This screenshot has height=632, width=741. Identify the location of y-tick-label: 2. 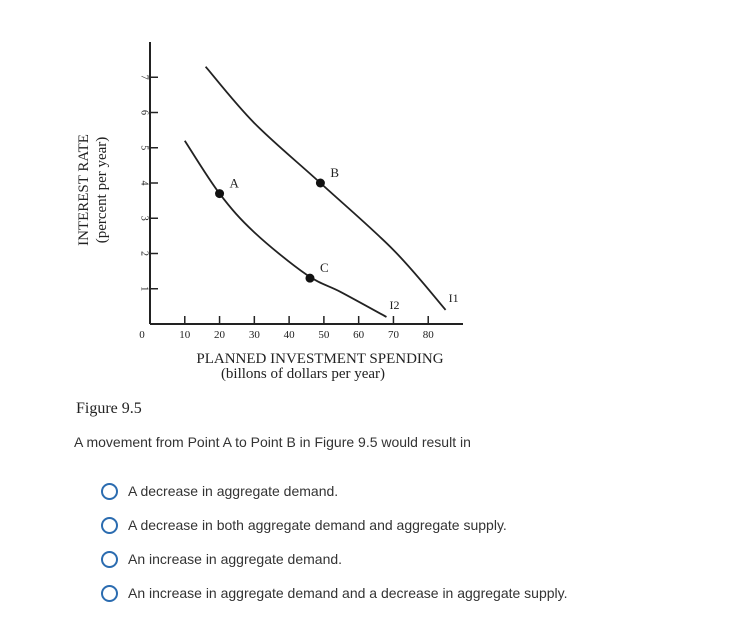
(144, 253).